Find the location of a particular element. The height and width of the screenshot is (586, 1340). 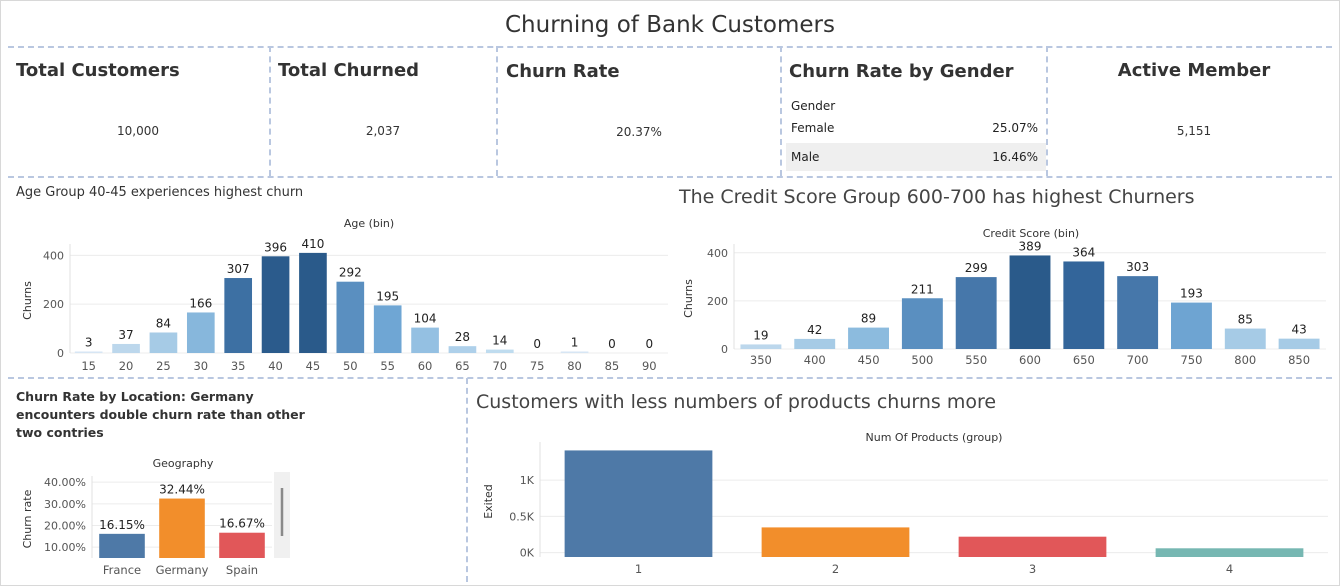

gender-cell: Male is located at coordinates (805, 157).